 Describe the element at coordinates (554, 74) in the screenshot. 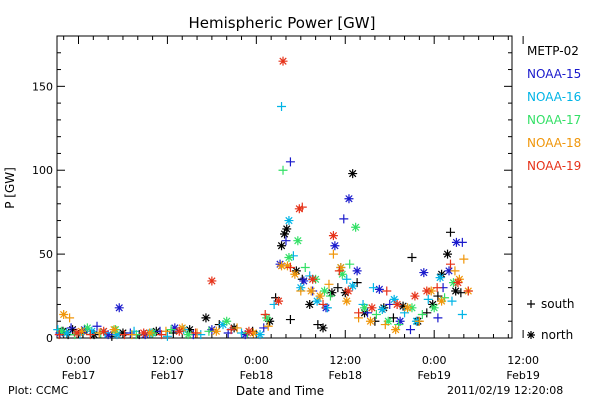

I see `legend-series-noaa-15: NOAA-15` at that location.